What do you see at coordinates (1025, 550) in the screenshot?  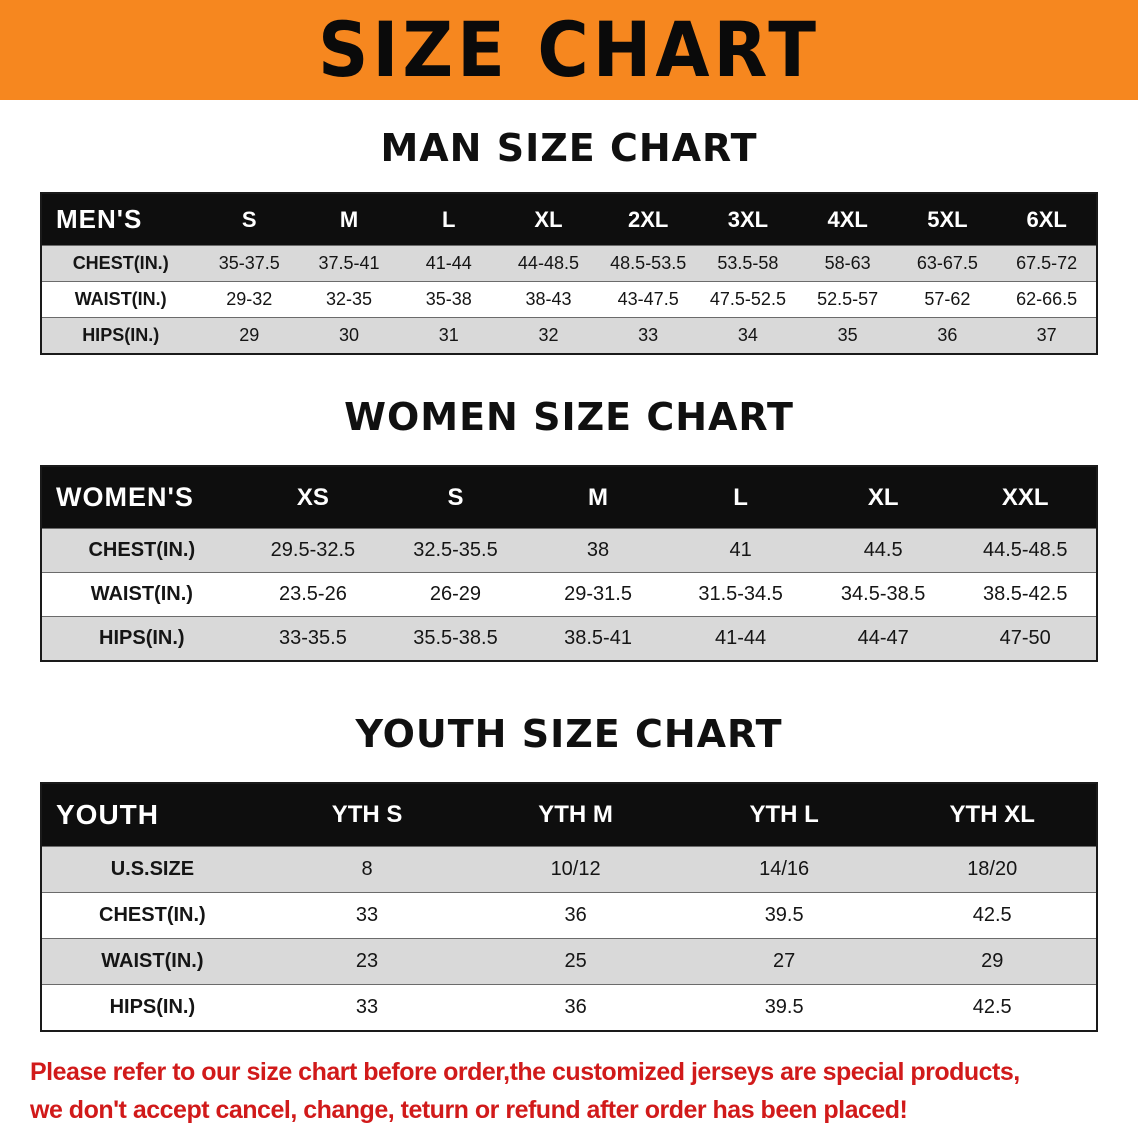 I see `size-cell: 44.5-48.5` at bounding box center [1025, 550].